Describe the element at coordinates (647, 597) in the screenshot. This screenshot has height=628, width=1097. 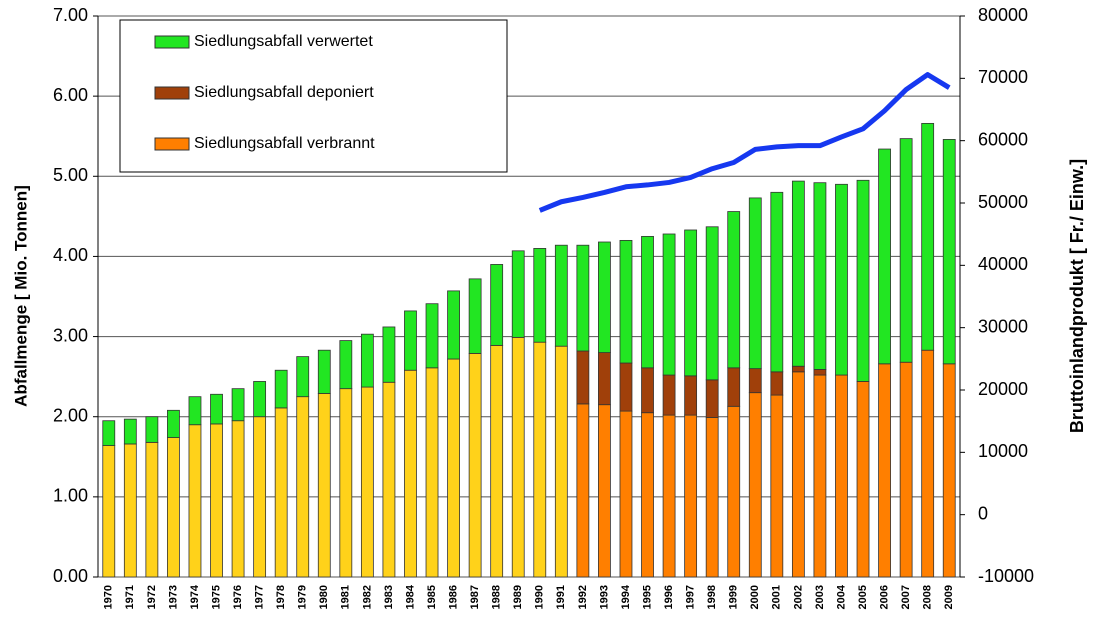
I see `x-tick-label: 1995` at that location.